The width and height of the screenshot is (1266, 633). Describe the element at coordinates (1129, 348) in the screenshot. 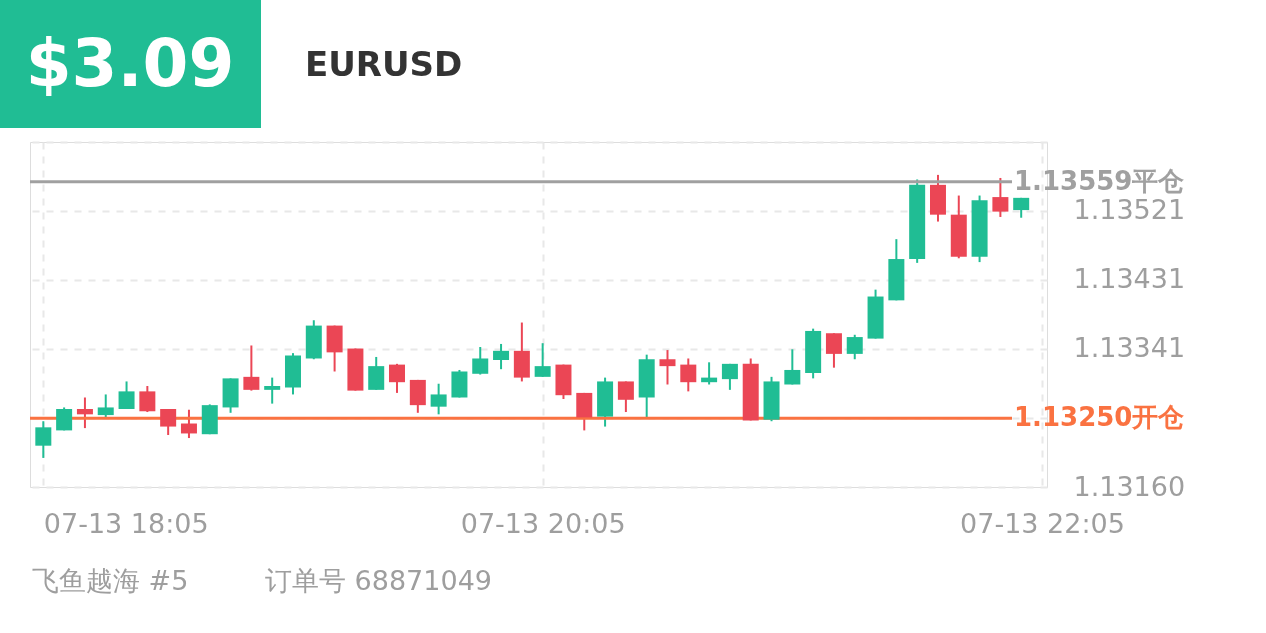

I see `y-tick-label: 1.13341` at that location.